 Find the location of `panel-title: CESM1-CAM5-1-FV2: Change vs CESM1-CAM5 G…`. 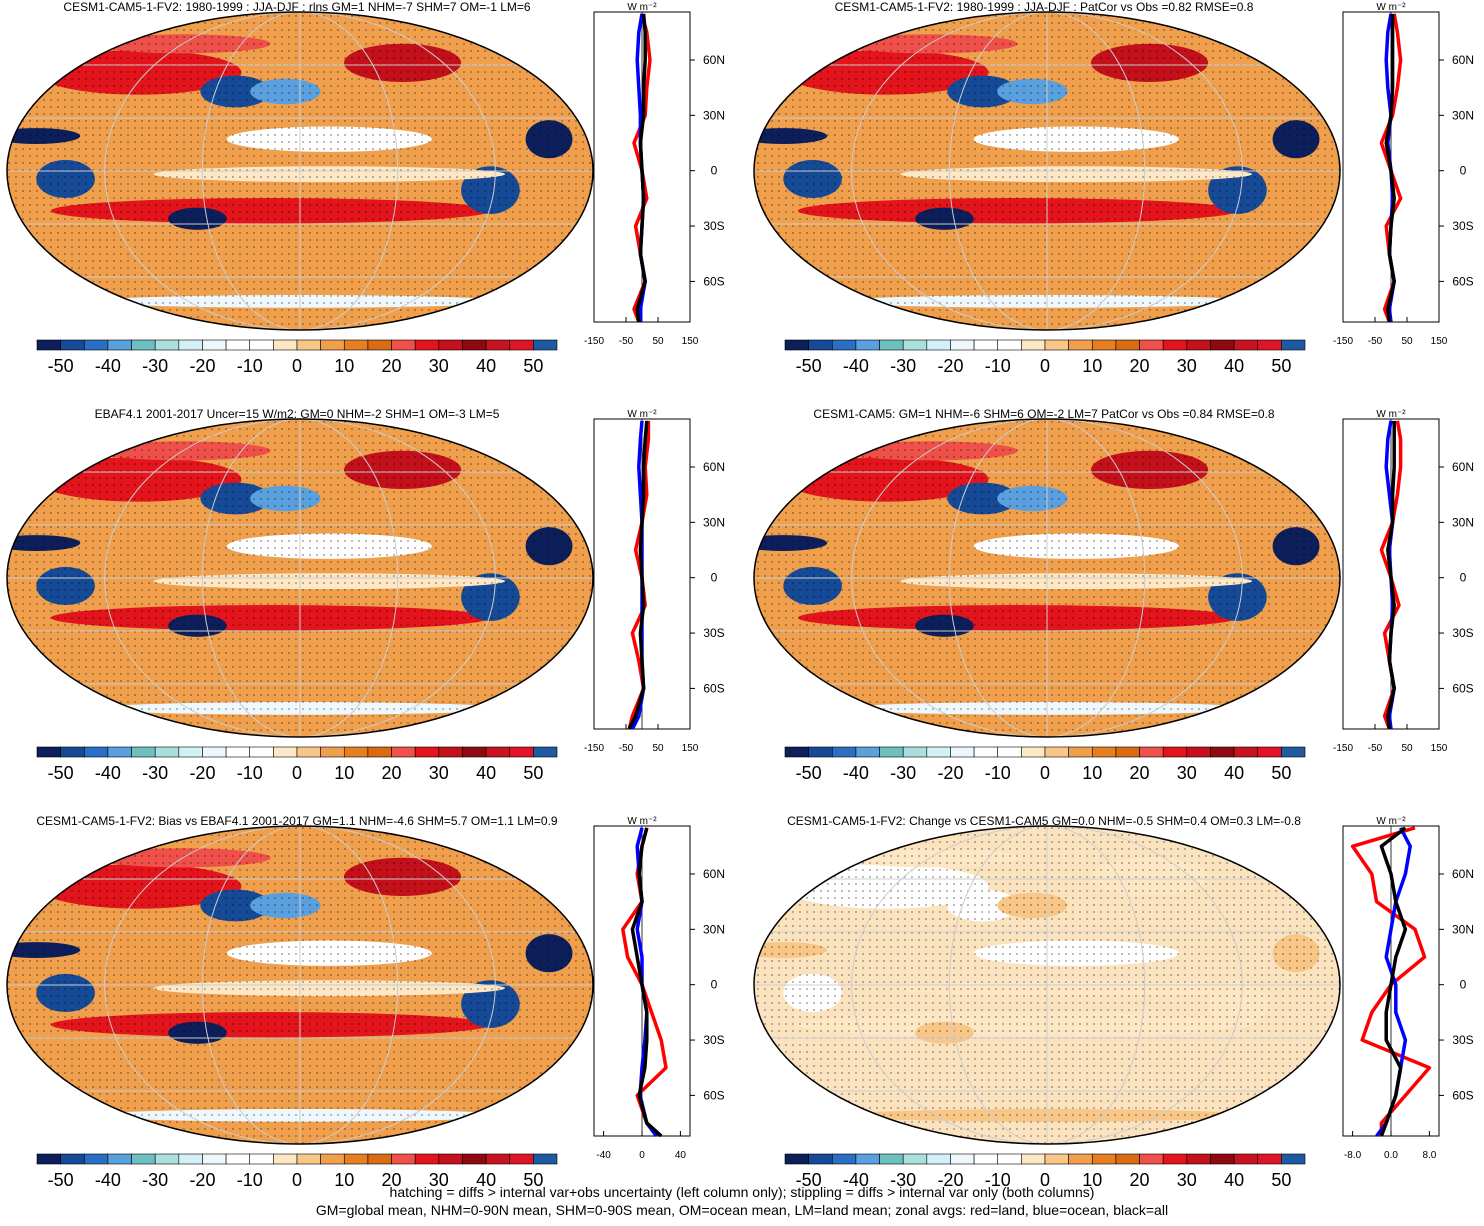

panel-title: CESM1-CAM5-1-FV2: Change vs CESM1-CAM5 G… is located at coordinates (1044, 821).